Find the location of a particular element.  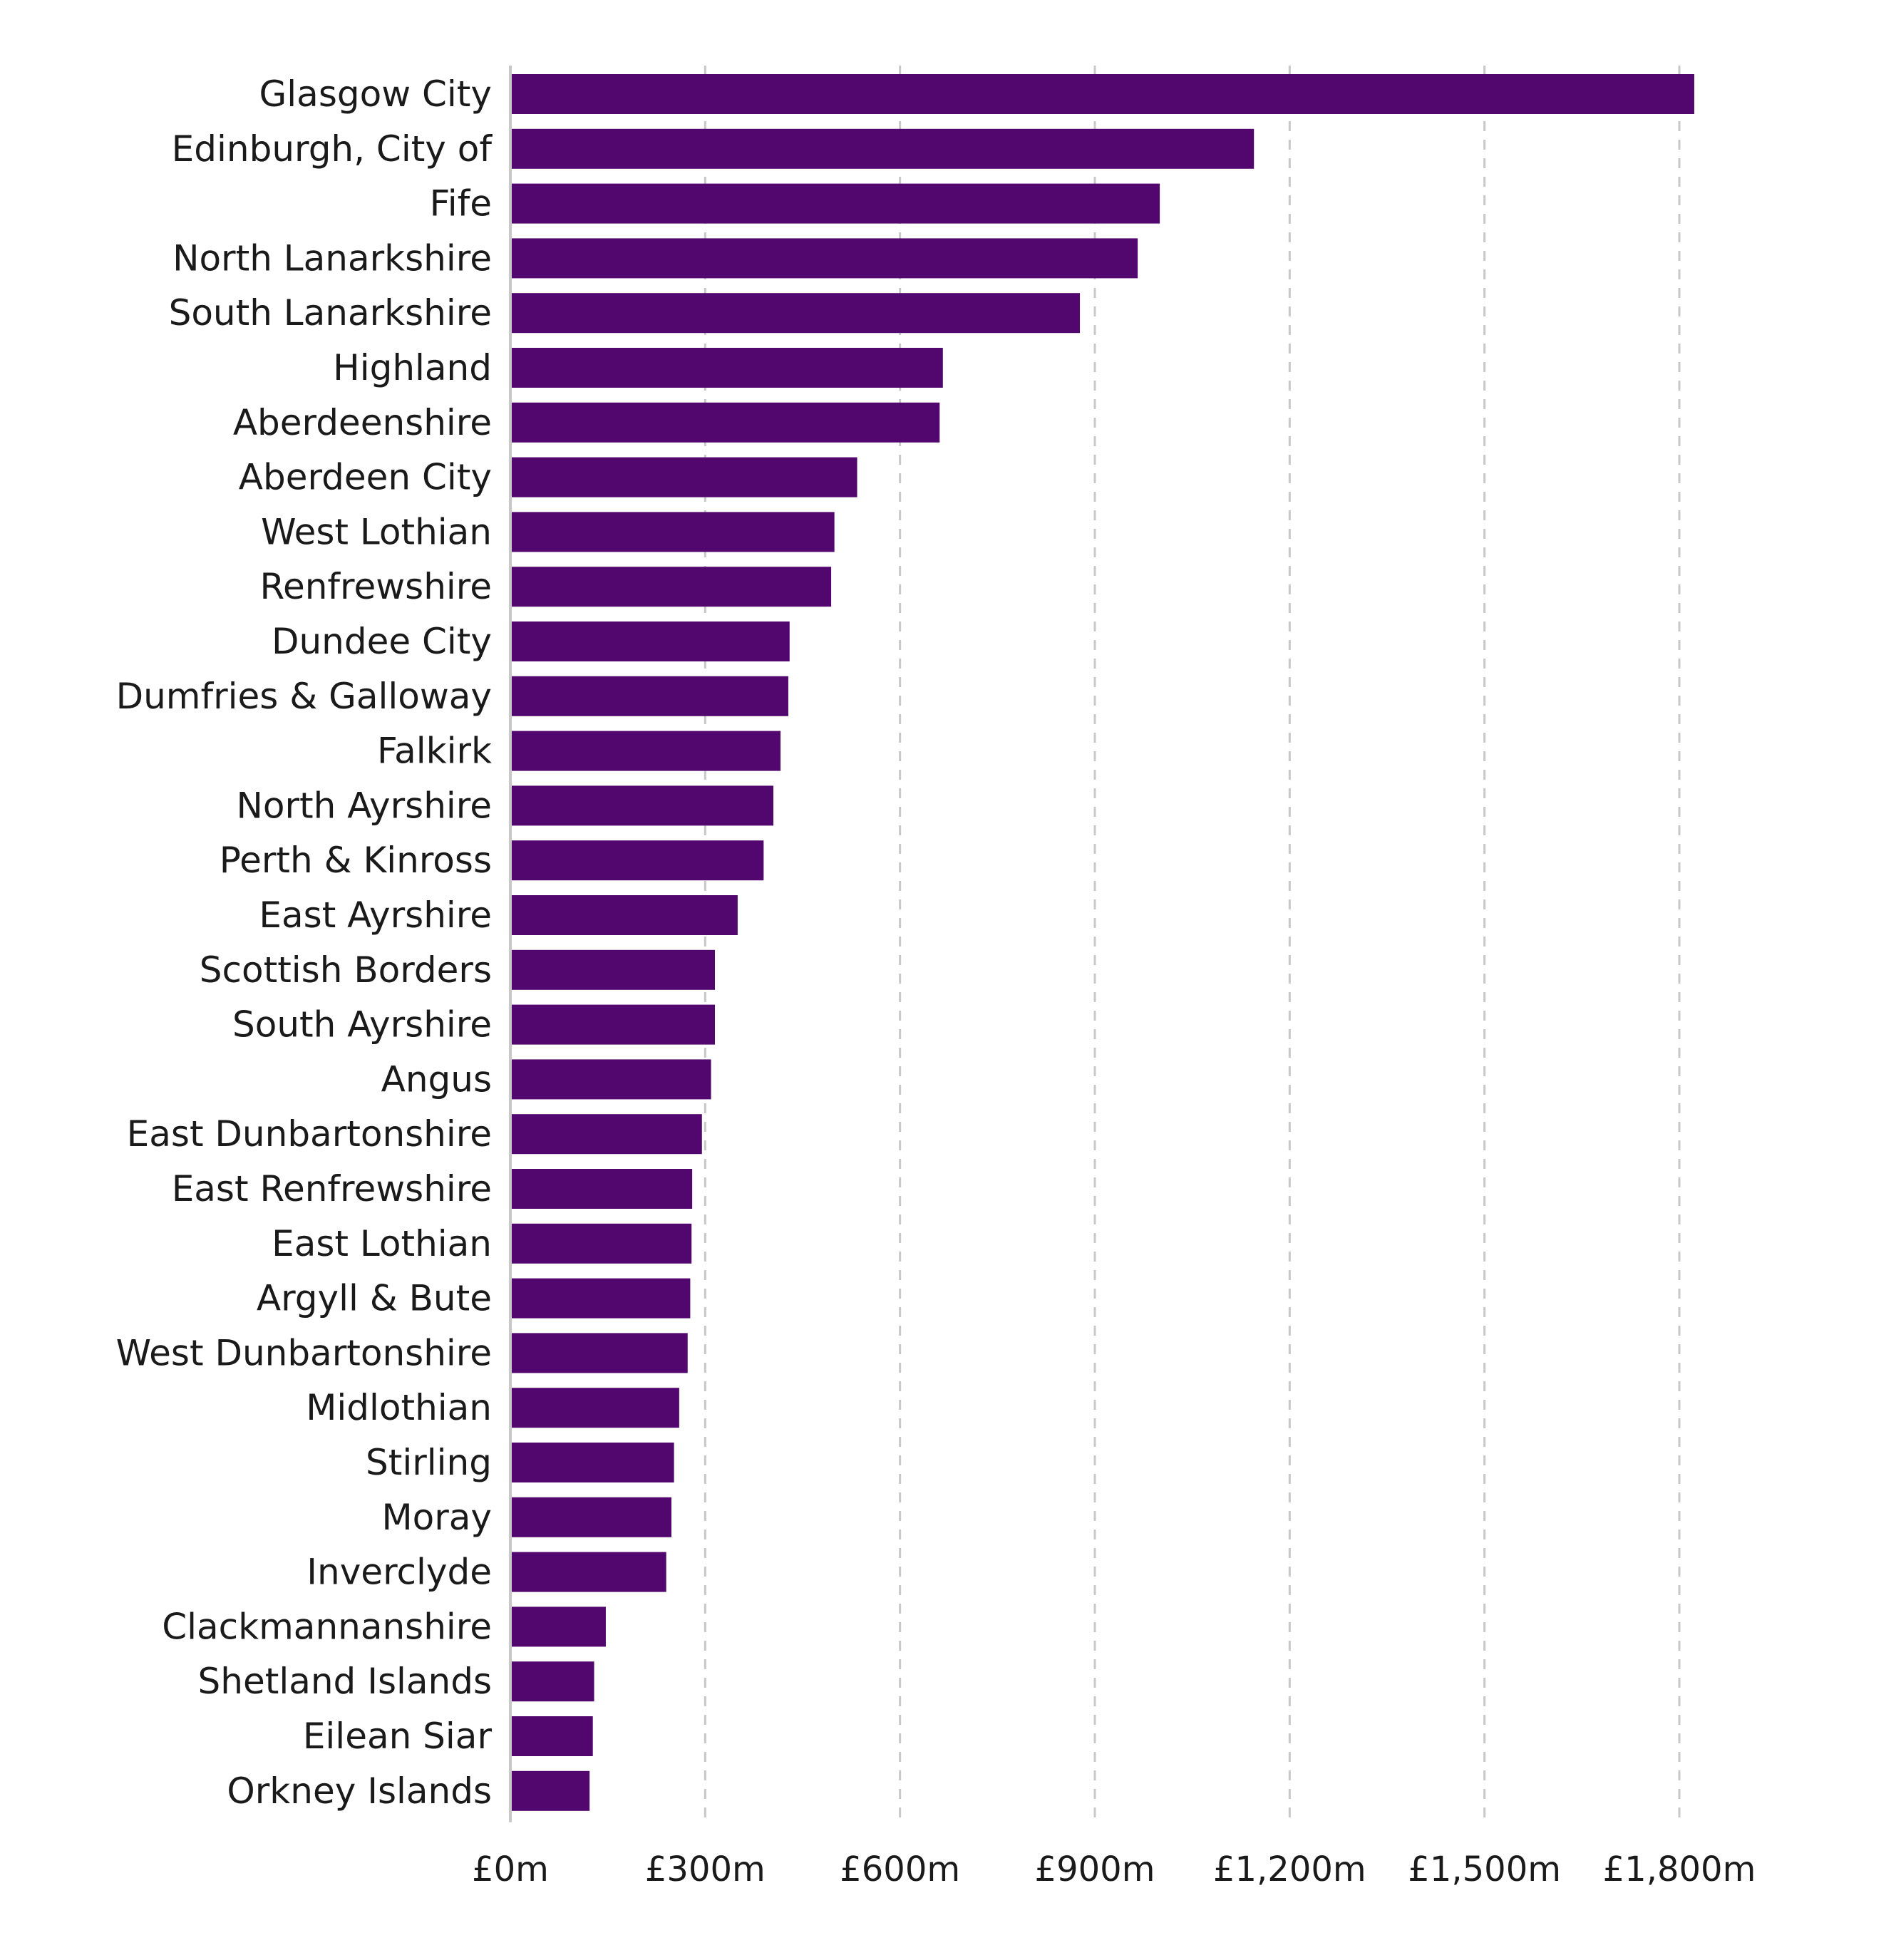

category-label: South Ayrshire is located at coordinates (362, 1025).